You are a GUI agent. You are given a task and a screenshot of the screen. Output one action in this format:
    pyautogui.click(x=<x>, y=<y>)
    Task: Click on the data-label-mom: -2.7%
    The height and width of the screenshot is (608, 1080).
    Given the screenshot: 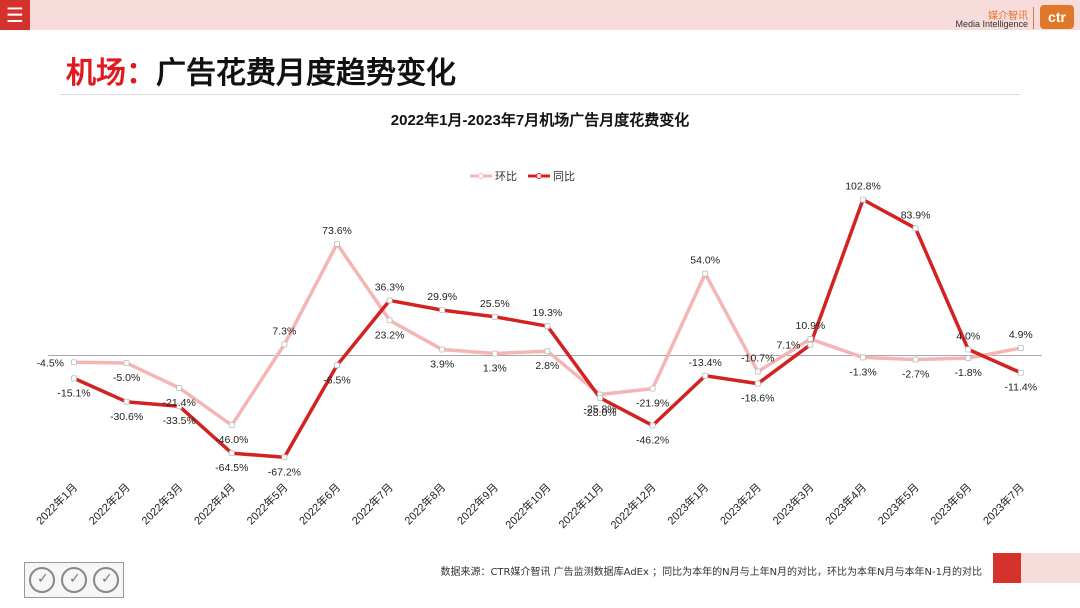 What is the action you would take?
    pyautogui.click(x=915, y=375)
    